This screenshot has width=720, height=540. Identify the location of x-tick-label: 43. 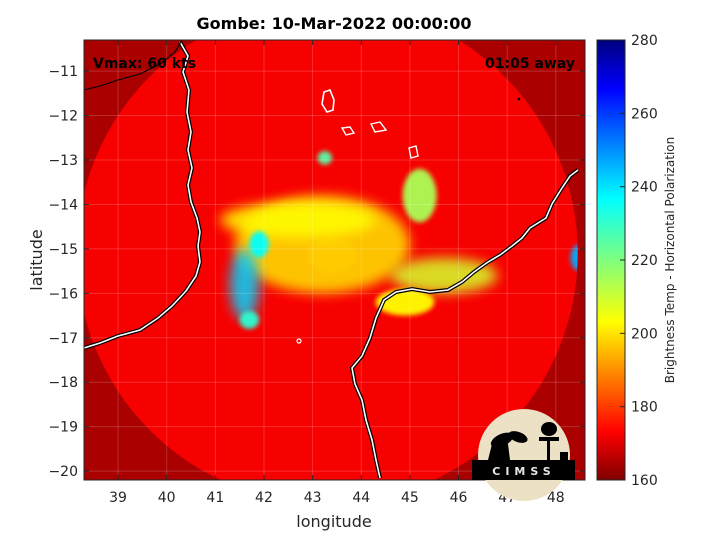
(313, 498).